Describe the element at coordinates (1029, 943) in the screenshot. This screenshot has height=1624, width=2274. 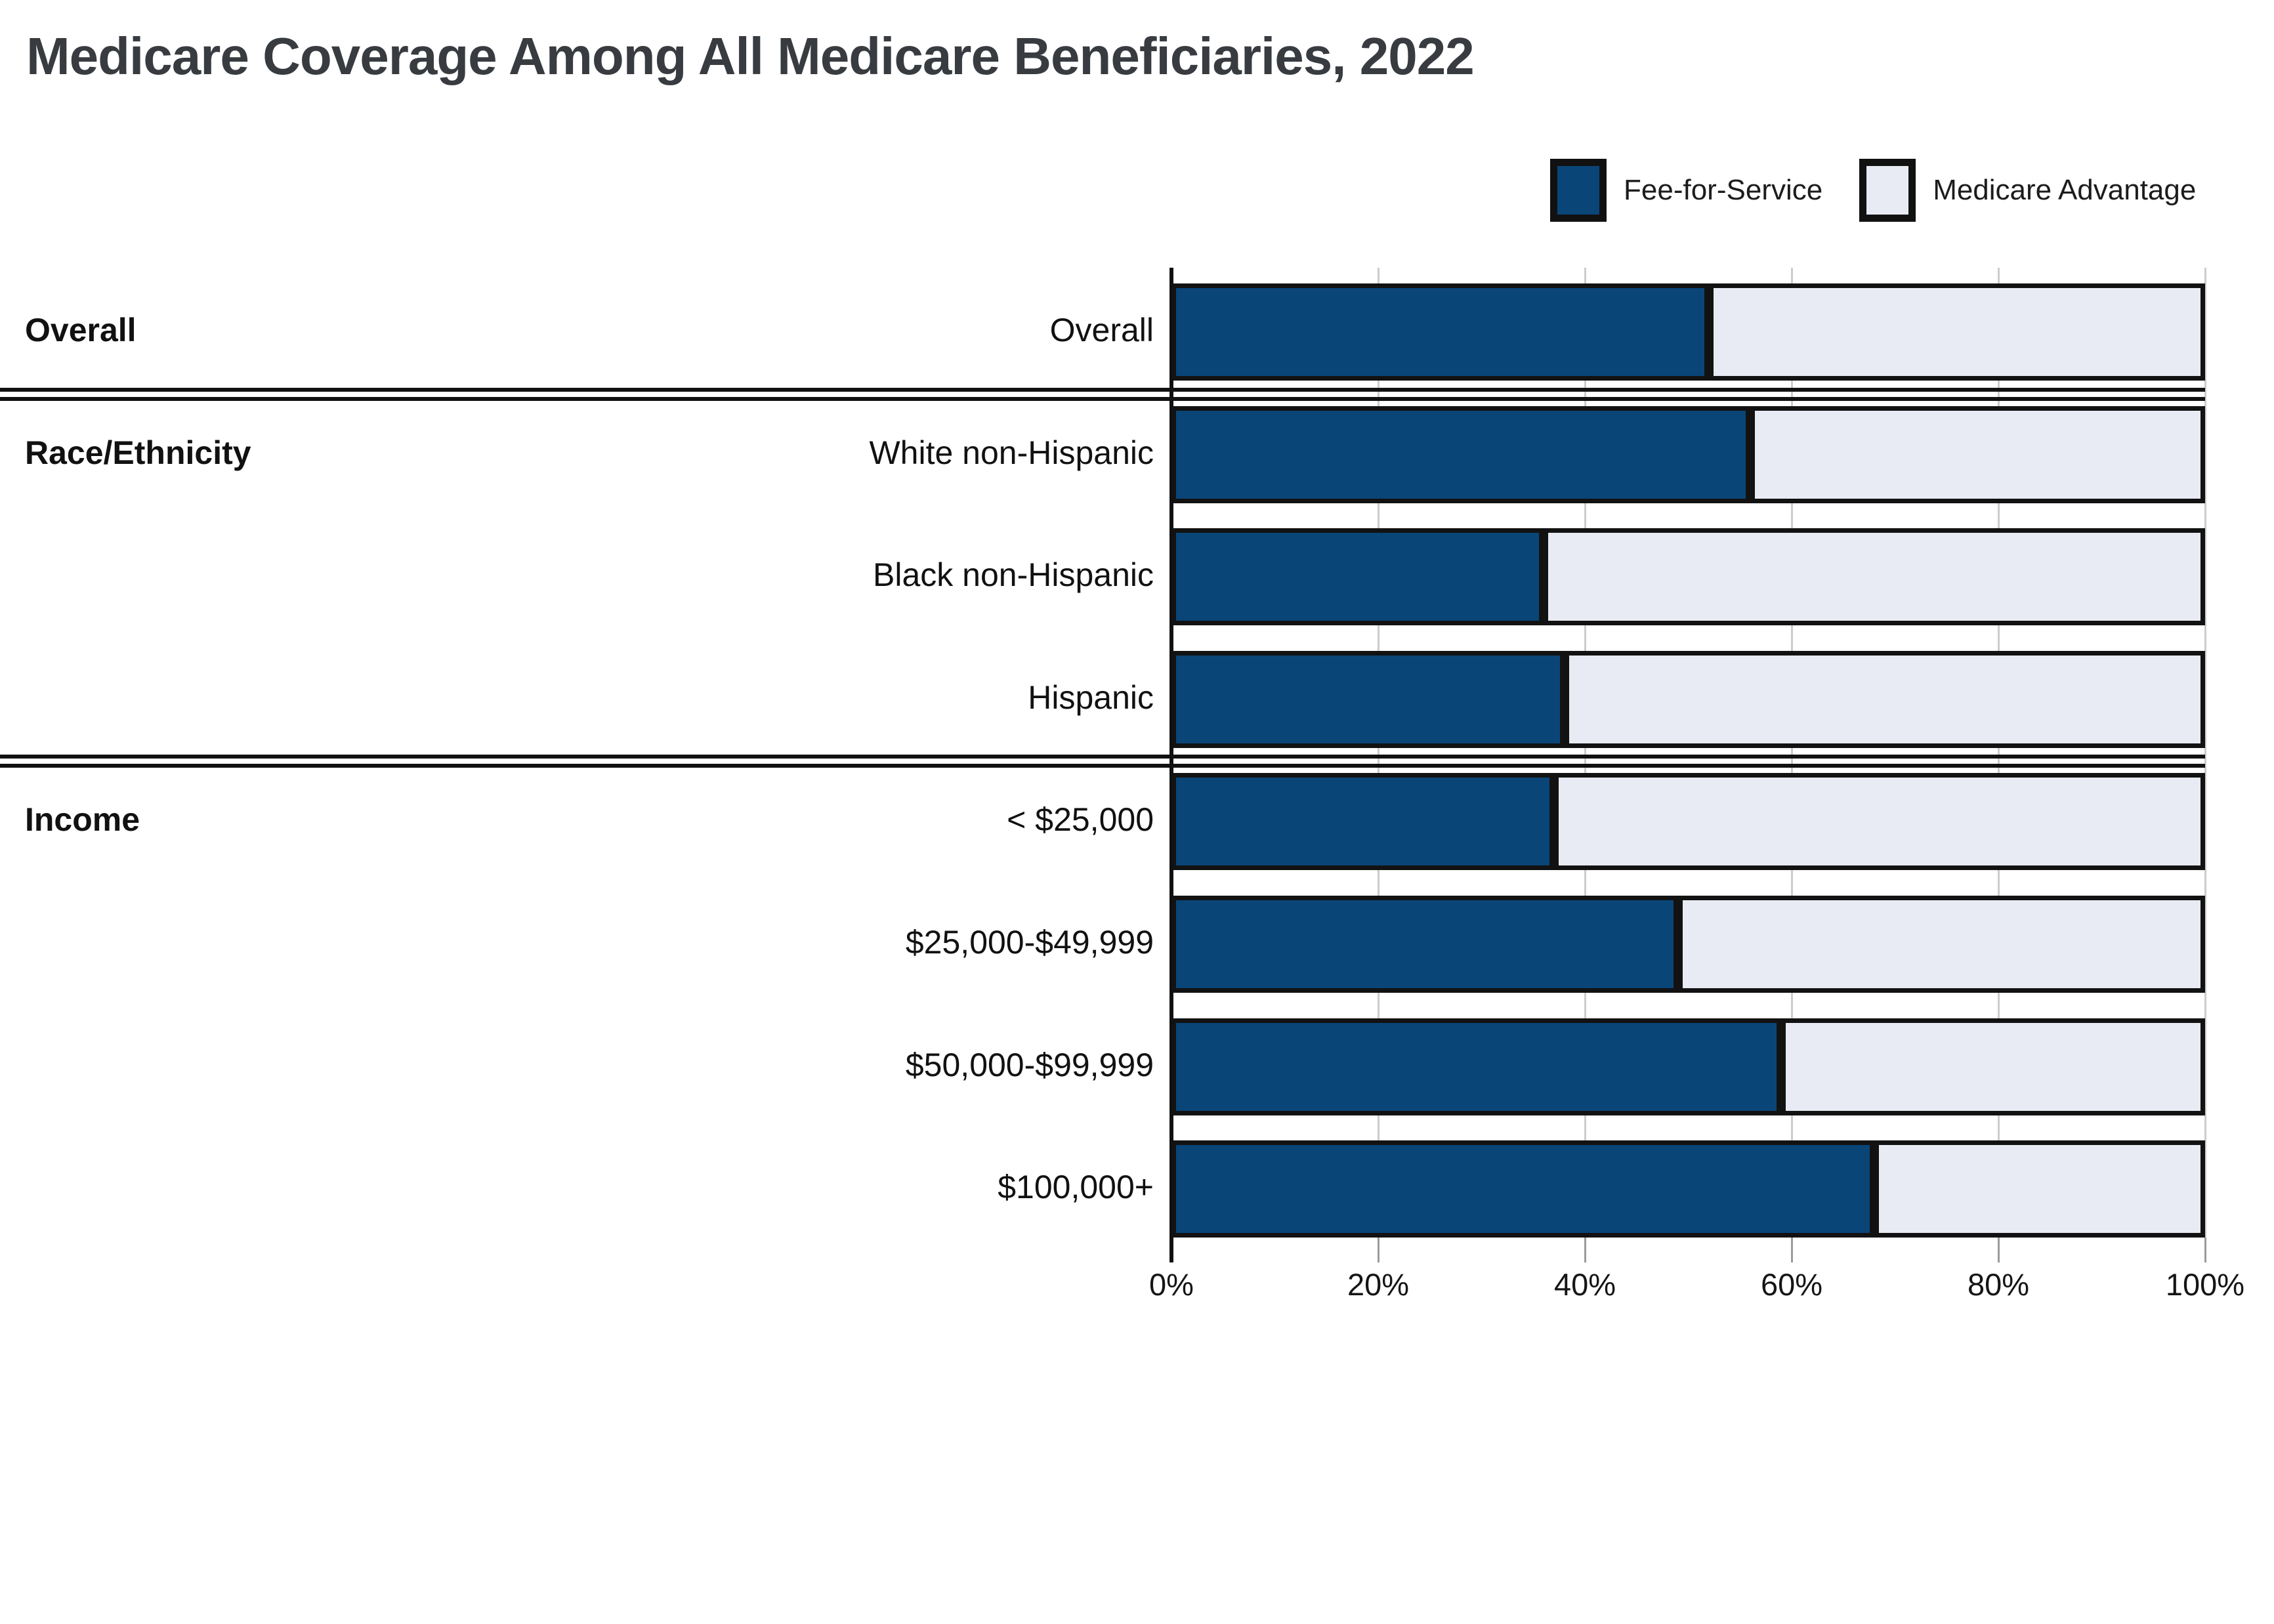
I see `row-label: $25,000-$49,999` at that location.